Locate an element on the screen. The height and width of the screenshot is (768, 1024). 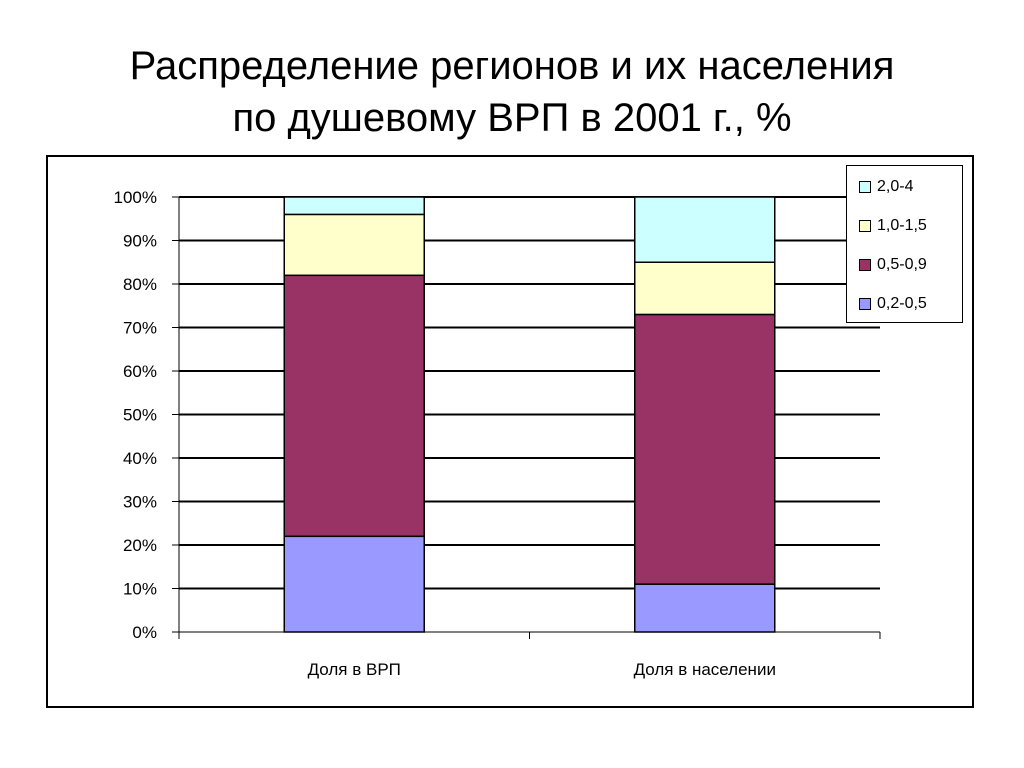
legend-item: 1,0-1,5 is located at coordinates (893, 226).